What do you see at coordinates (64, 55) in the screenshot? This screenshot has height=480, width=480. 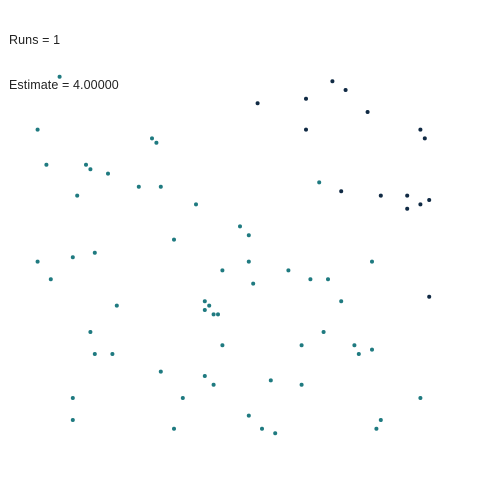 I see `simulation-readout: Runs = 1 Estimate = 4.00000` at bounding box center [64, 55].